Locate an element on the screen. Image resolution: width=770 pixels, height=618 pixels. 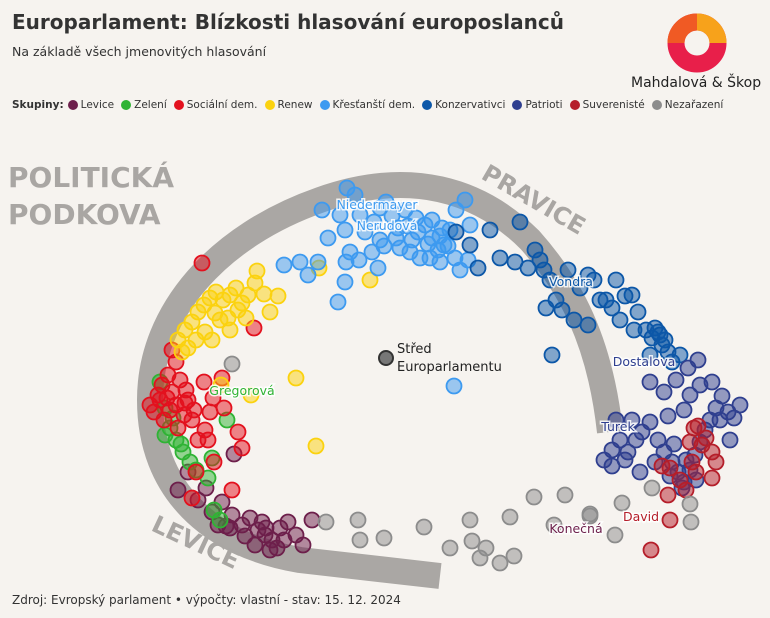
legend-item: Konzervativci is located at coordinates (463, 105).